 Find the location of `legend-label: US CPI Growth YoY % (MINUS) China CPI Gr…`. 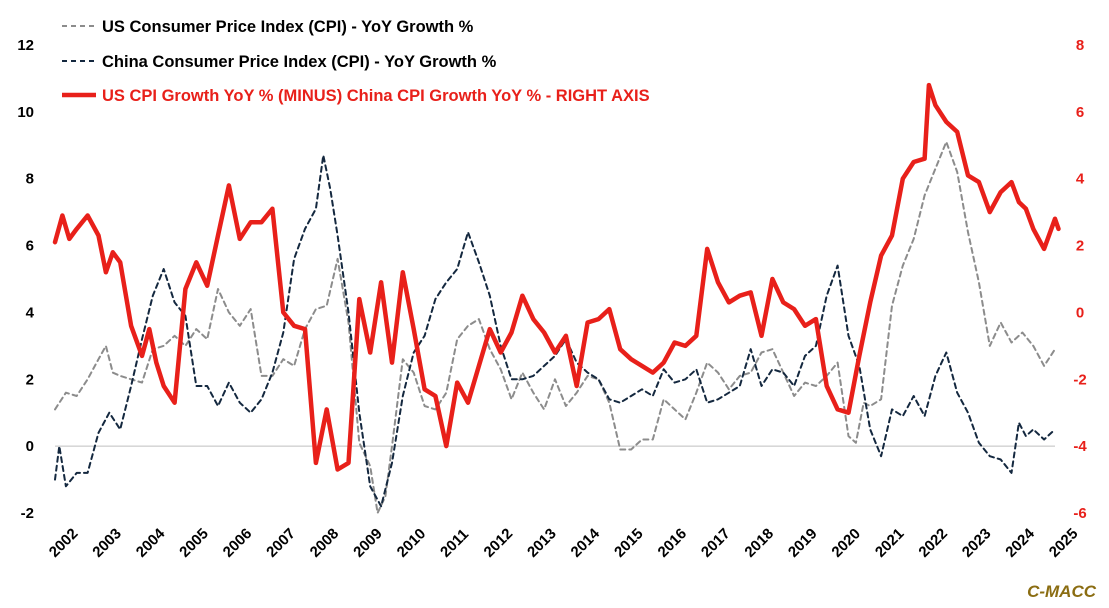

legend-label: US CPI Growth YoY % (MINUS) China CPI Gr… is located at coordinates (376, 96).